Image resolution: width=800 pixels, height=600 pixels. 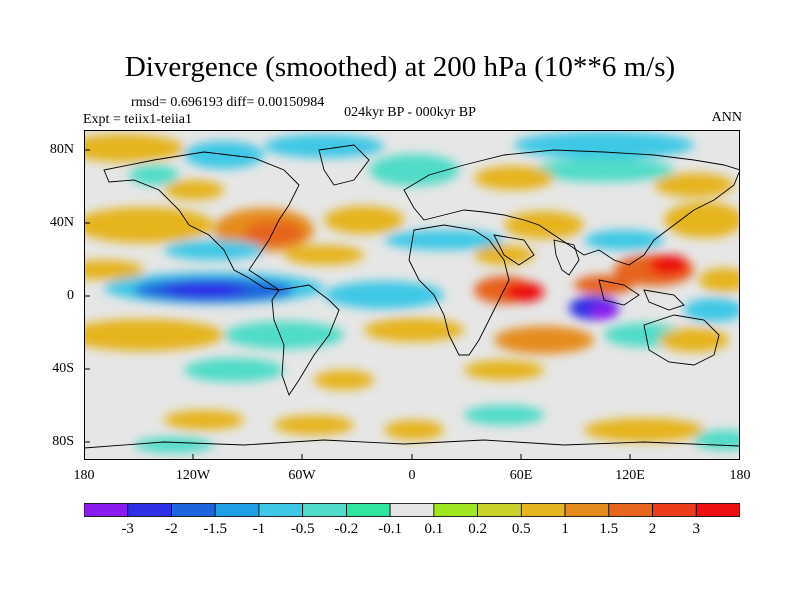 What do you see at coordinates (565, 529) in the screenshot?
I see `colorbar-label: 1` at bounding box center [565, 529].